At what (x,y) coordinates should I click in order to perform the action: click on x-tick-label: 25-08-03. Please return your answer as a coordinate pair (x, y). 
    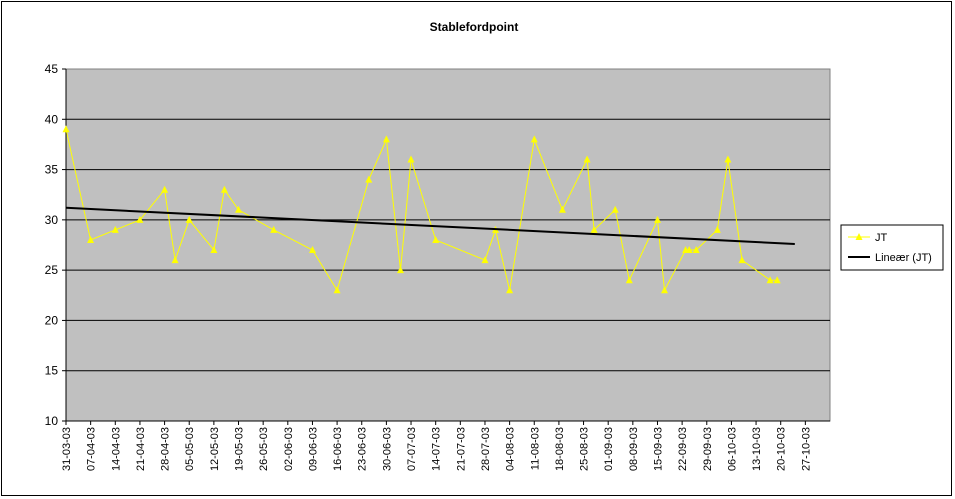
    Looking at the image, I should click on (585, 449).